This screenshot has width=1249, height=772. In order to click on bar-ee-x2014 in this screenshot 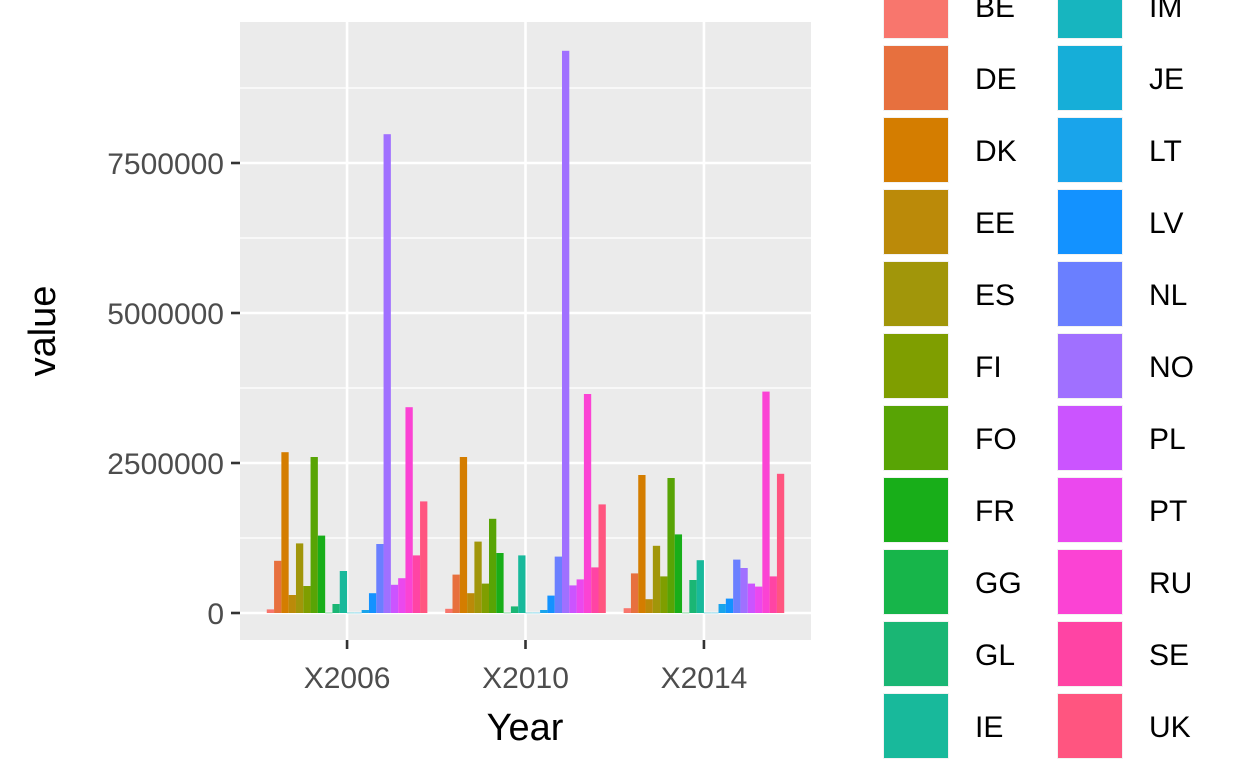, I will do `click(649, 606)`.